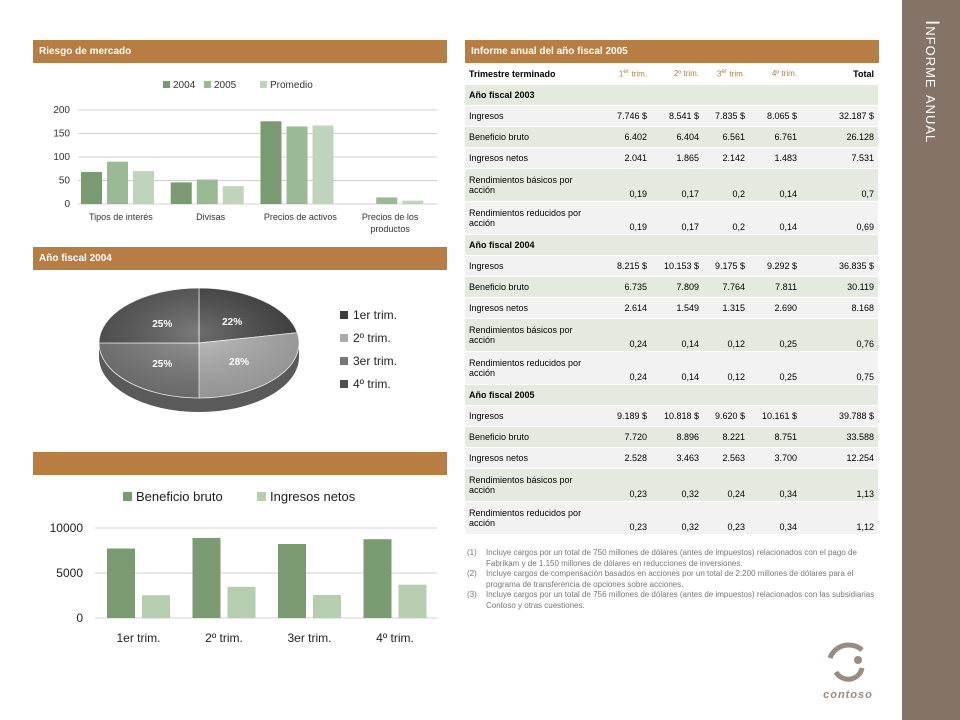 The height and width of the screenshot is (720, 960). What do you see at coordinates (677, 116) in the screenshot?
I see `cell-value: 8.541 $` at bounding box center [677, 116].